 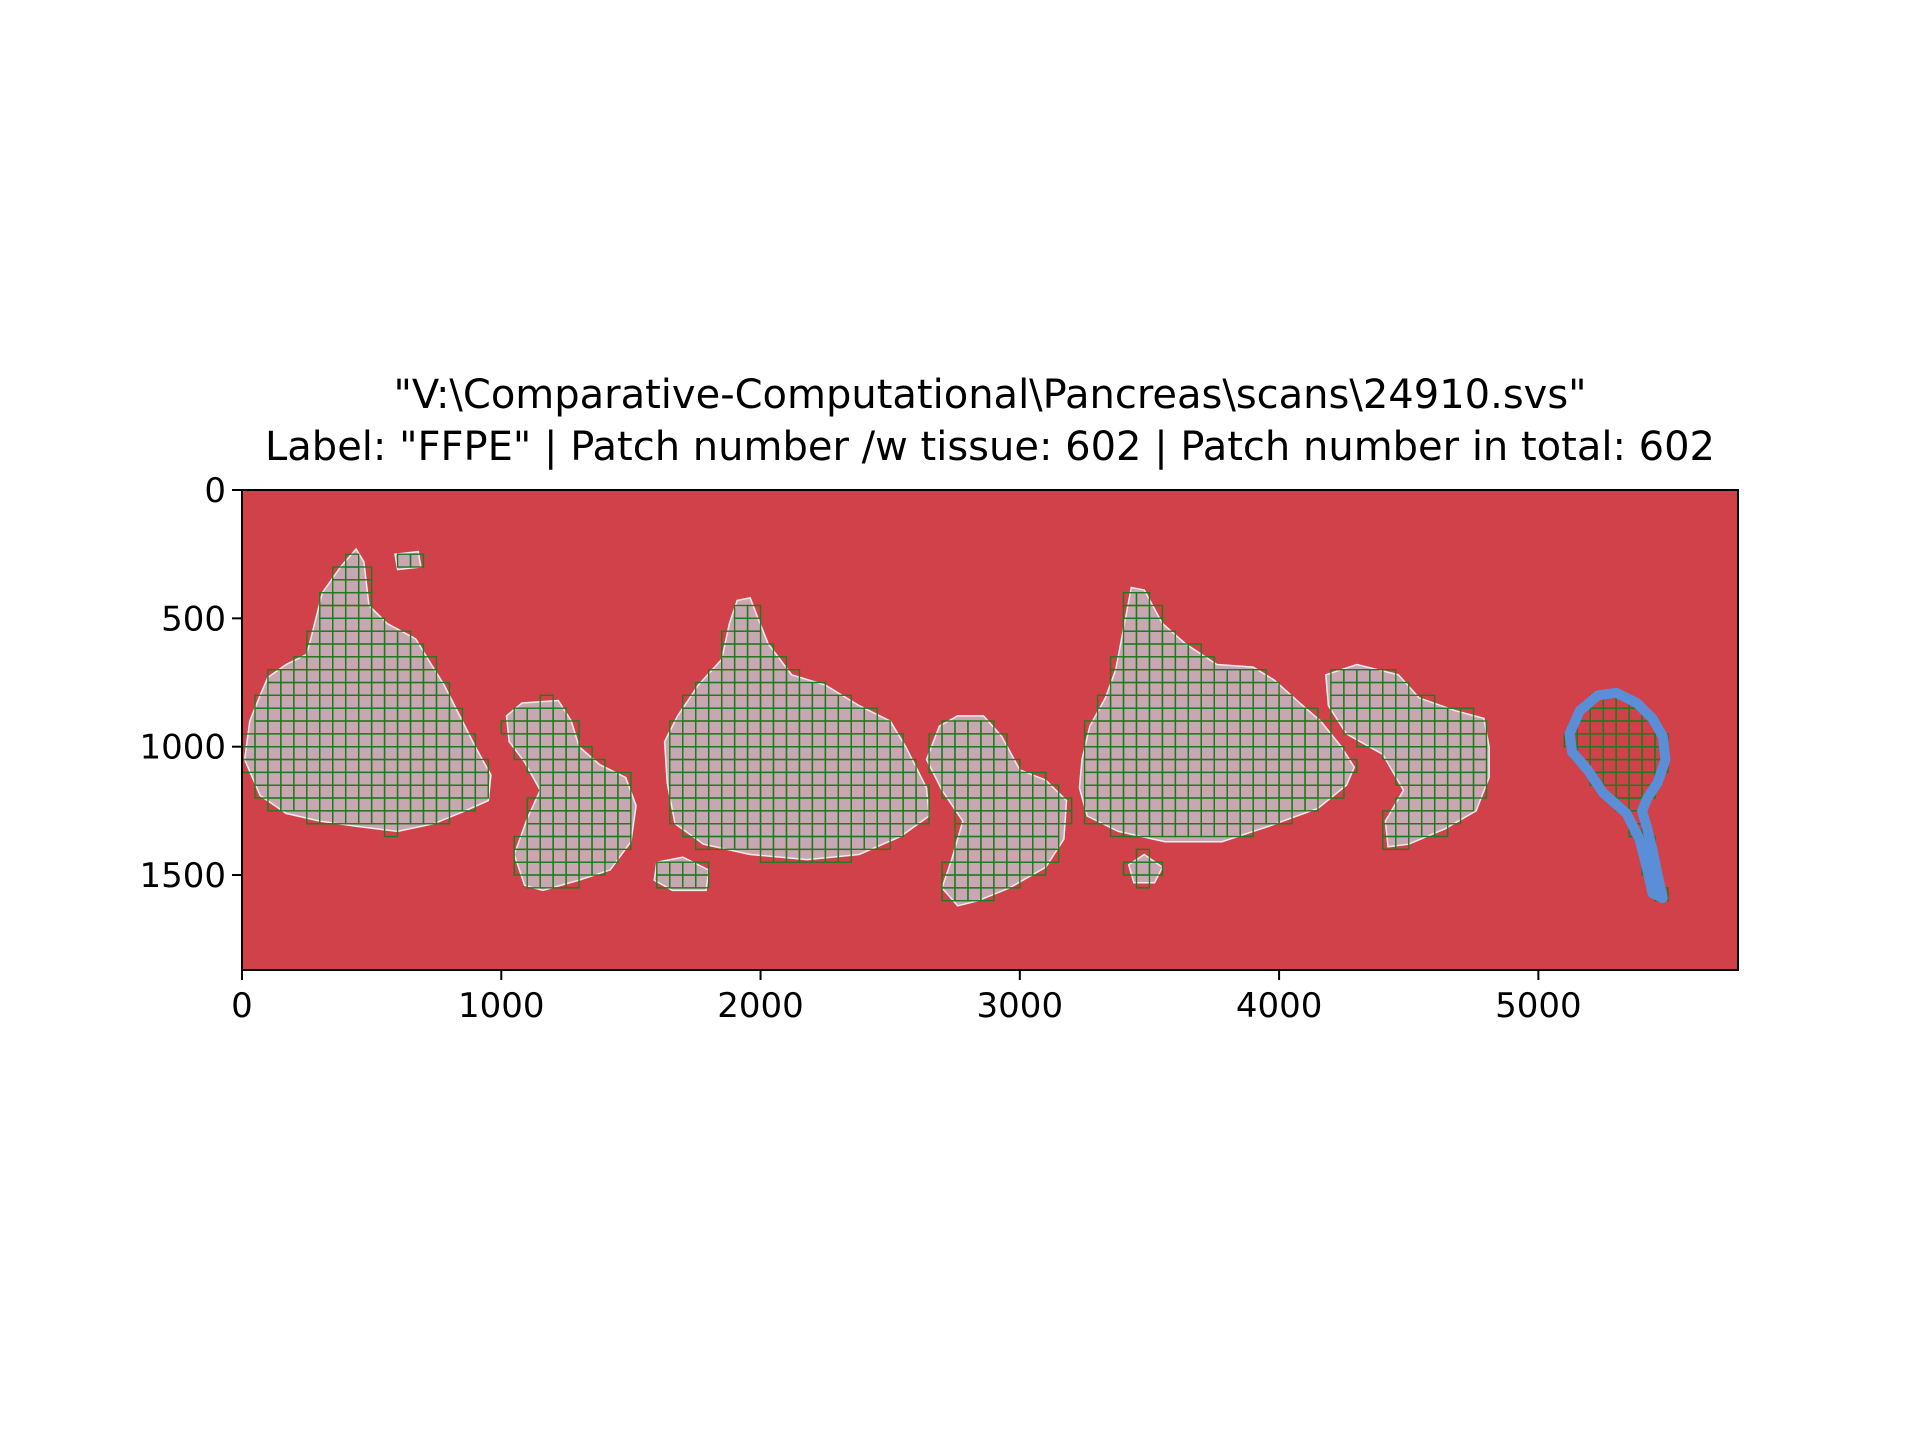 I want to click on y-tick-label: 1500, so click(x=182, y=876).